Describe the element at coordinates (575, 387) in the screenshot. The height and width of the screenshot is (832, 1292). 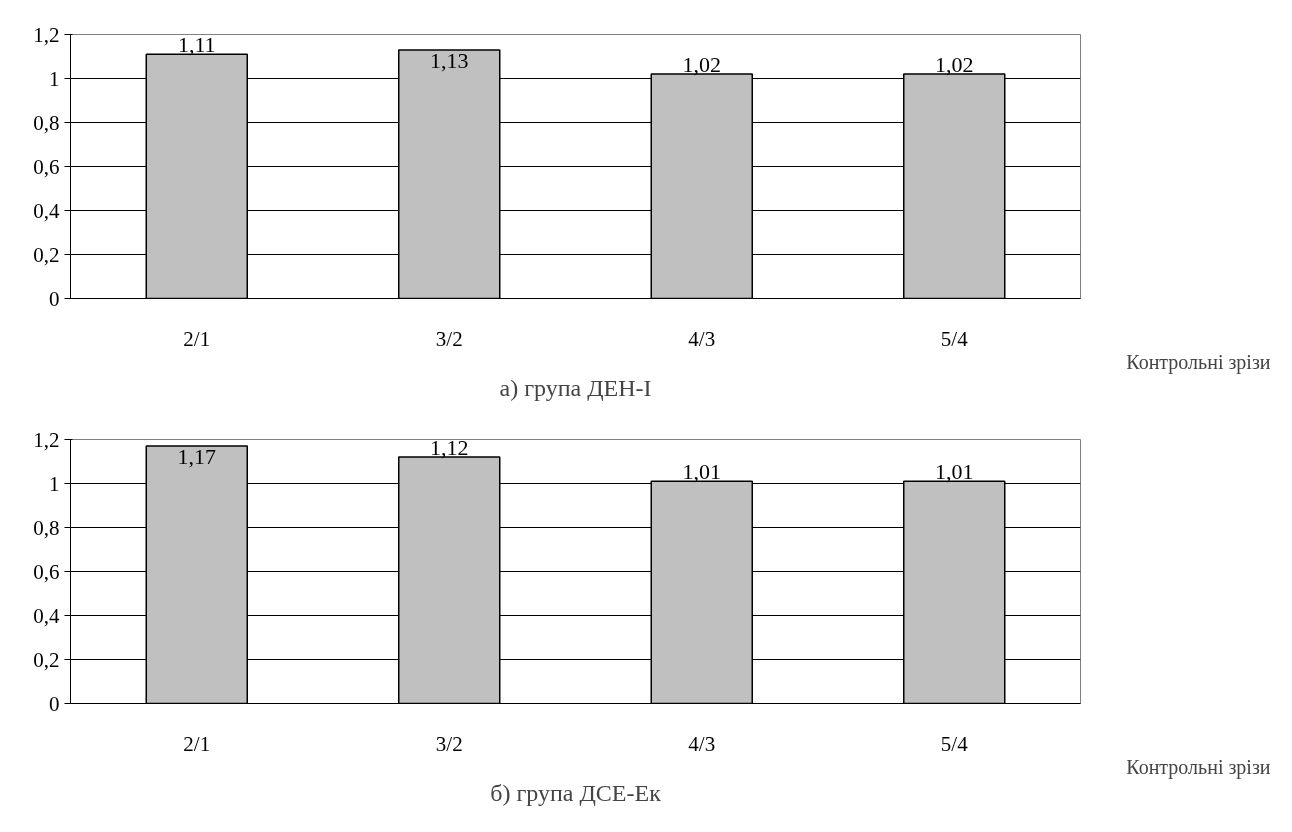
I see `text: а) група ДЕН-І` at that location.